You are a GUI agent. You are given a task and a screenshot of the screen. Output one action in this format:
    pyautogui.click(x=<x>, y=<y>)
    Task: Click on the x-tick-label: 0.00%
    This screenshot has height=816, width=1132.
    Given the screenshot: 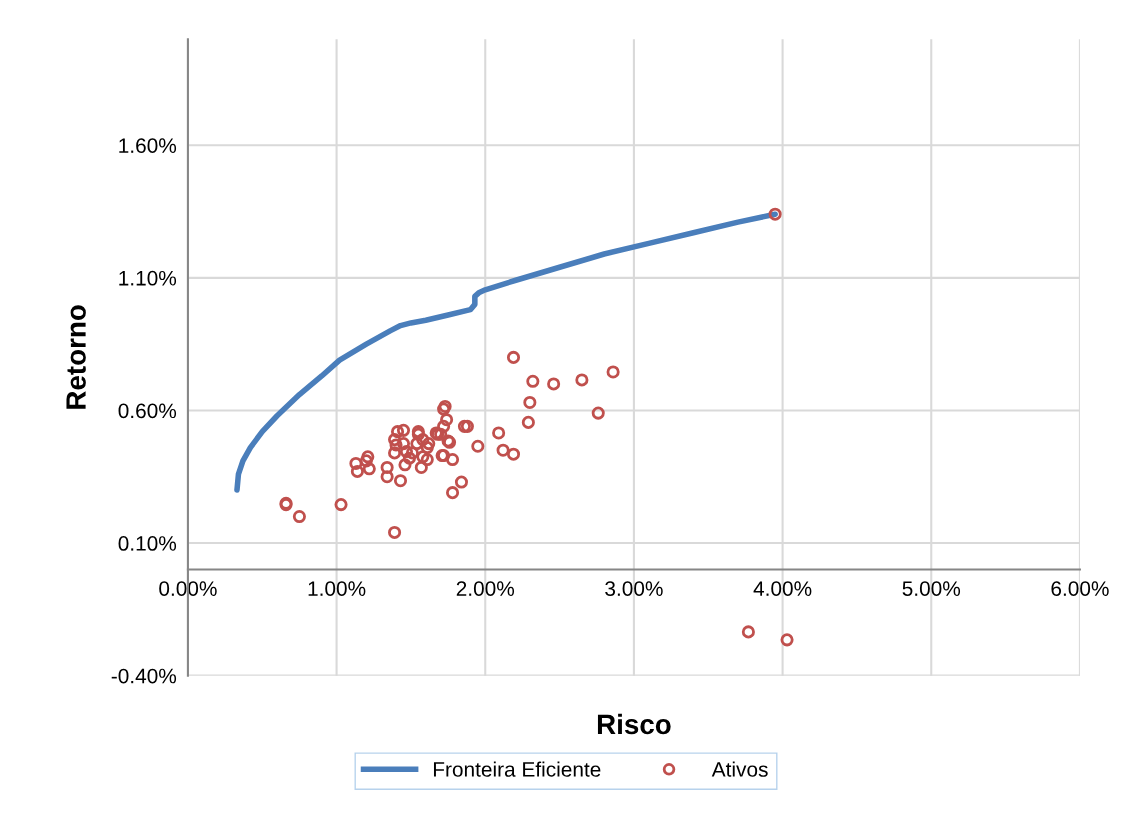 What is the action you would take?
    pyautogui.click(x=188, y=588)
    